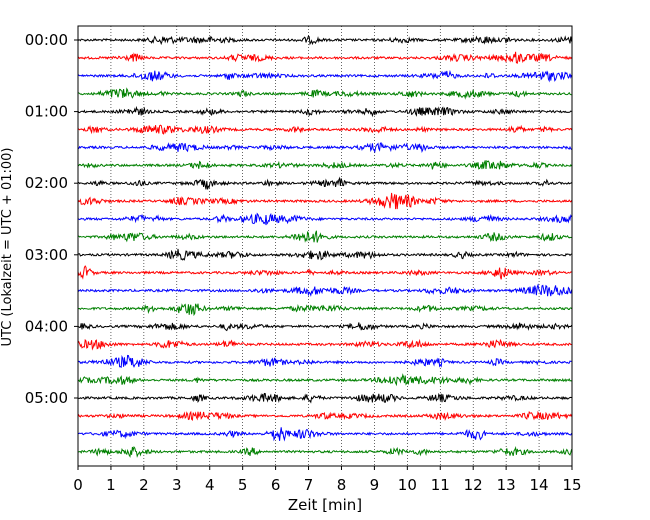  Describe the element at coordinates (571, 485) in the screenshot. I see `x-tick-label: 15` at that location.